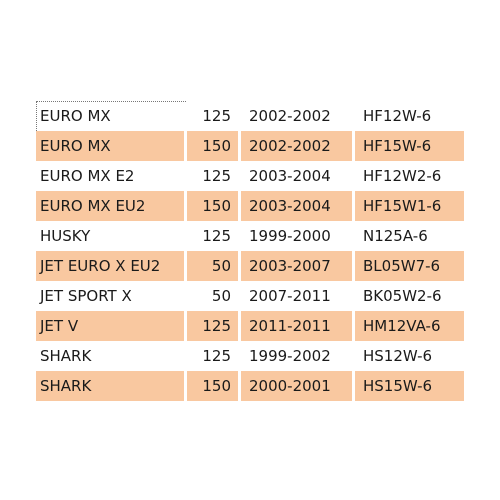 This screenshot has height=500, width=500. I want to click on part-code-cell: N125A-6, so click(395, 236).